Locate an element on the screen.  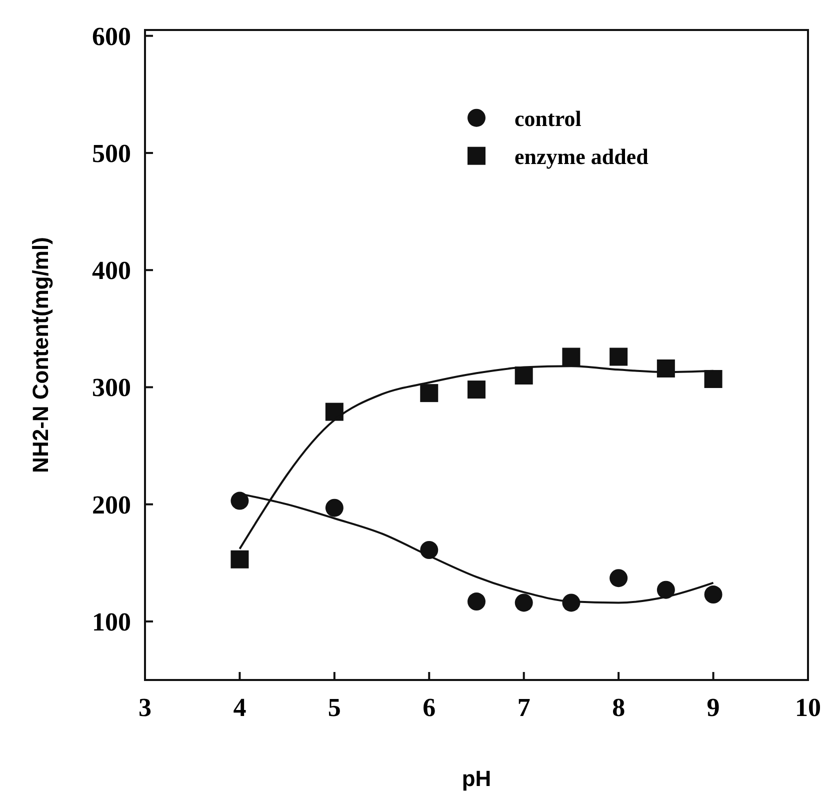
x-tick-label: 10 is located at coordinates (808, 707).